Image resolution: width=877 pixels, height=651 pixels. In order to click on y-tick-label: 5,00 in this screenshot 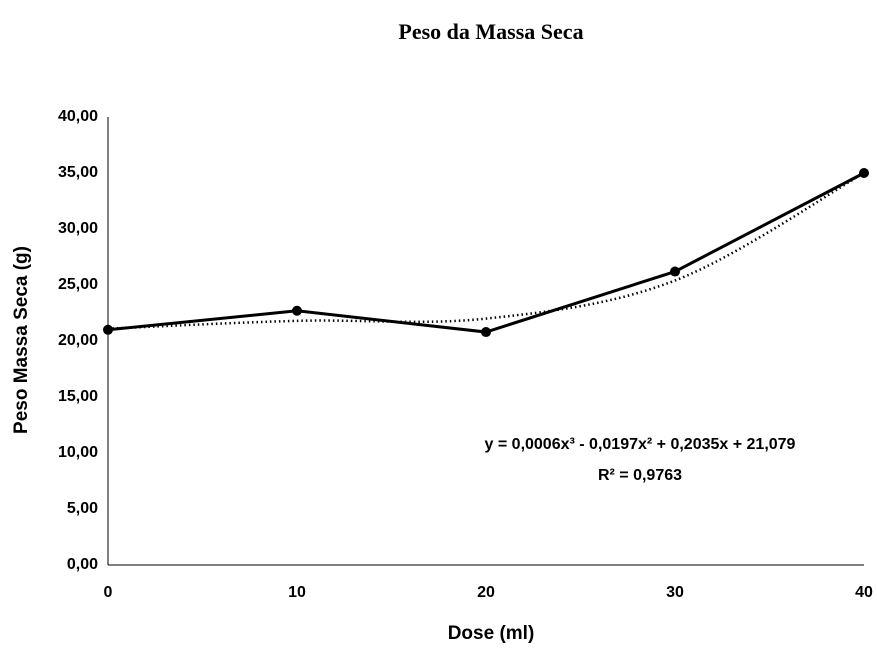, I will do `click(82, 508)`.